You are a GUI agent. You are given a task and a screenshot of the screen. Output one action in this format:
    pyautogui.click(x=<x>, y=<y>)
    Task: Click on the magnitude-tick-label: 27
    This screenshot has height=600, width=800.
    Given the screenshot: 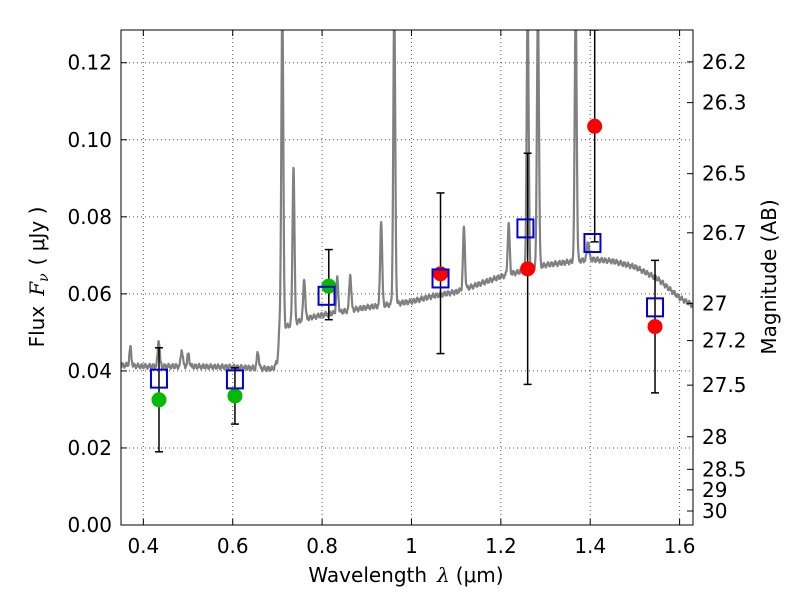 What is the action you would take?
    pyautogui.click(x=714, y=303)
    